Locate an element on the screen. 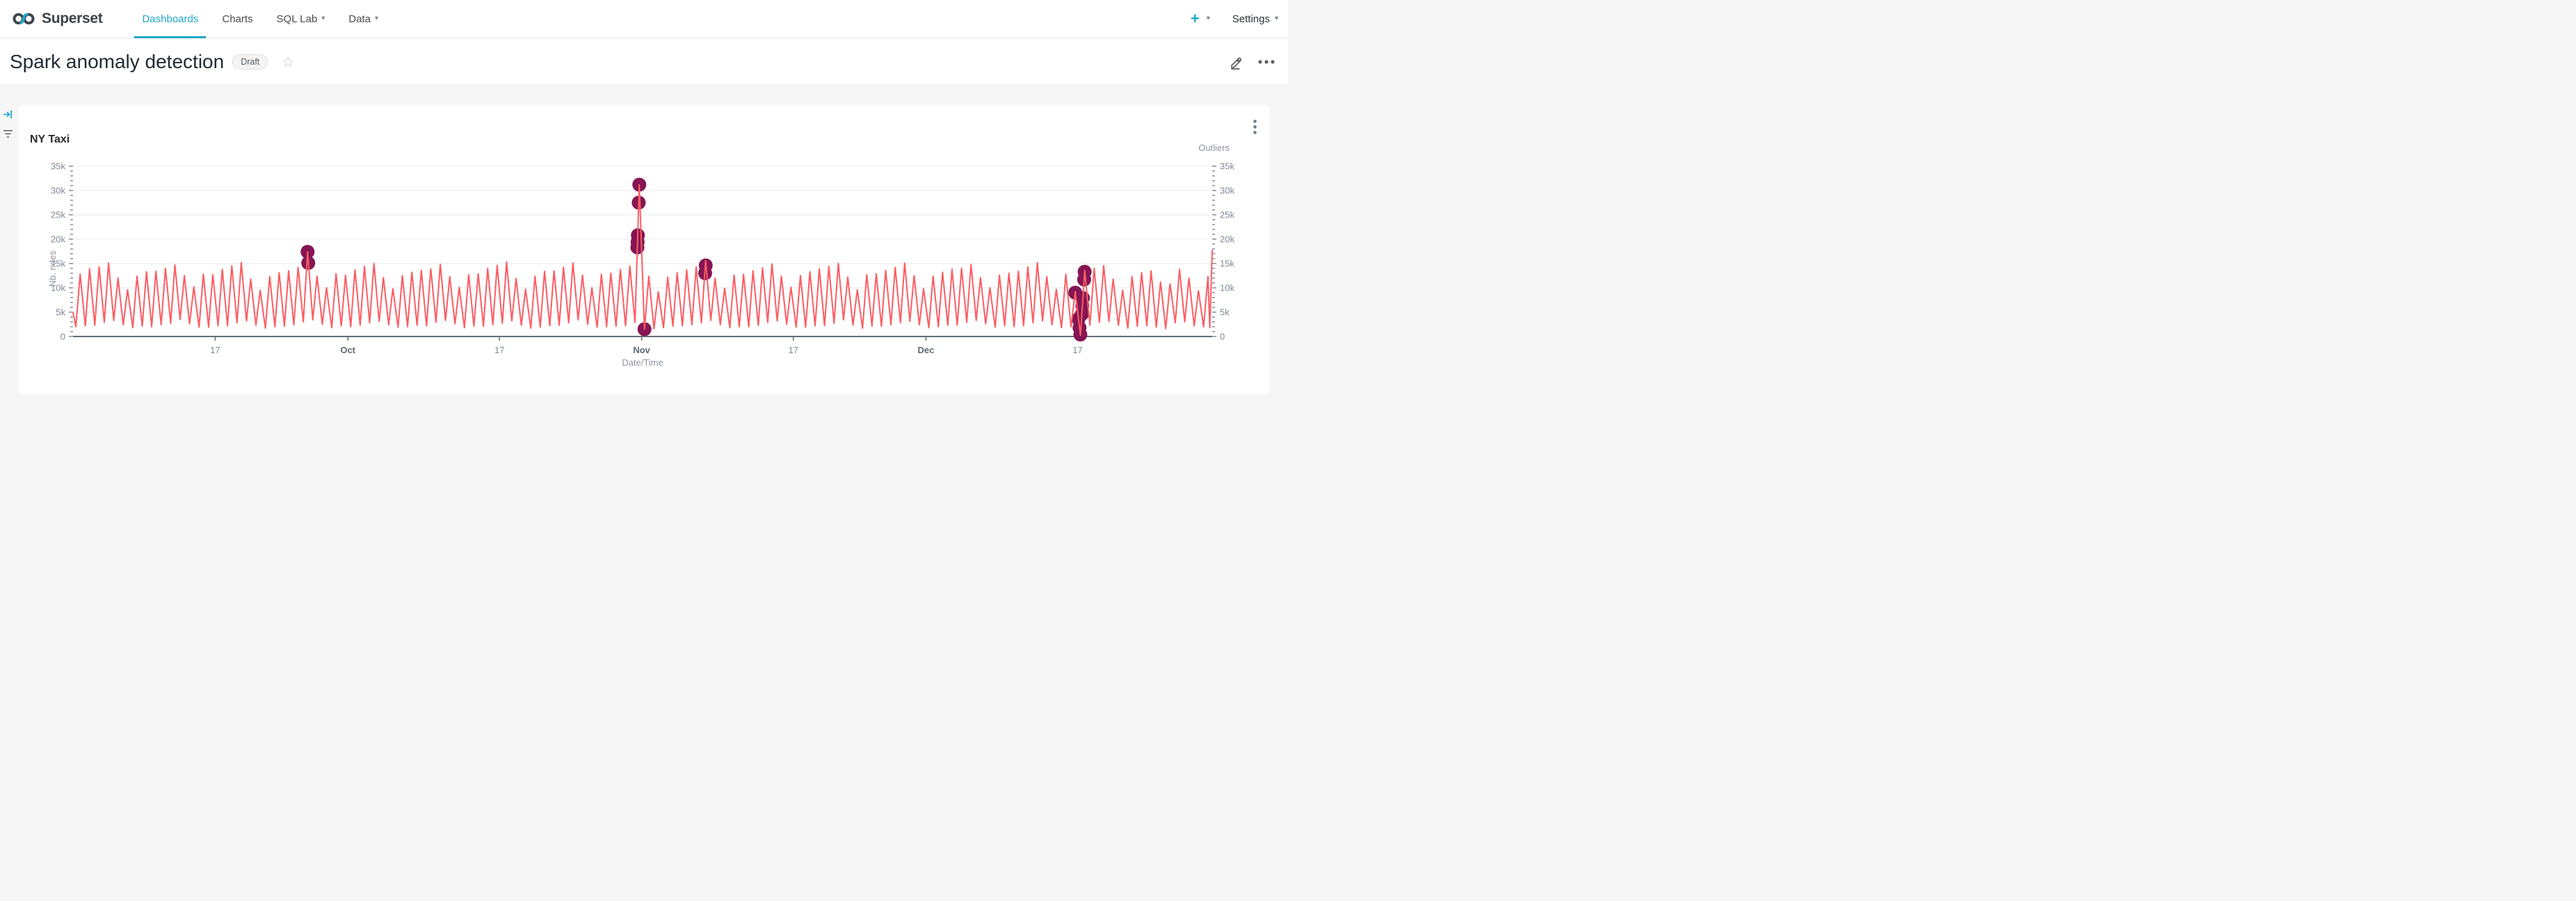  y-axis-tick-label: 35k is located at coordinates (58, 166).